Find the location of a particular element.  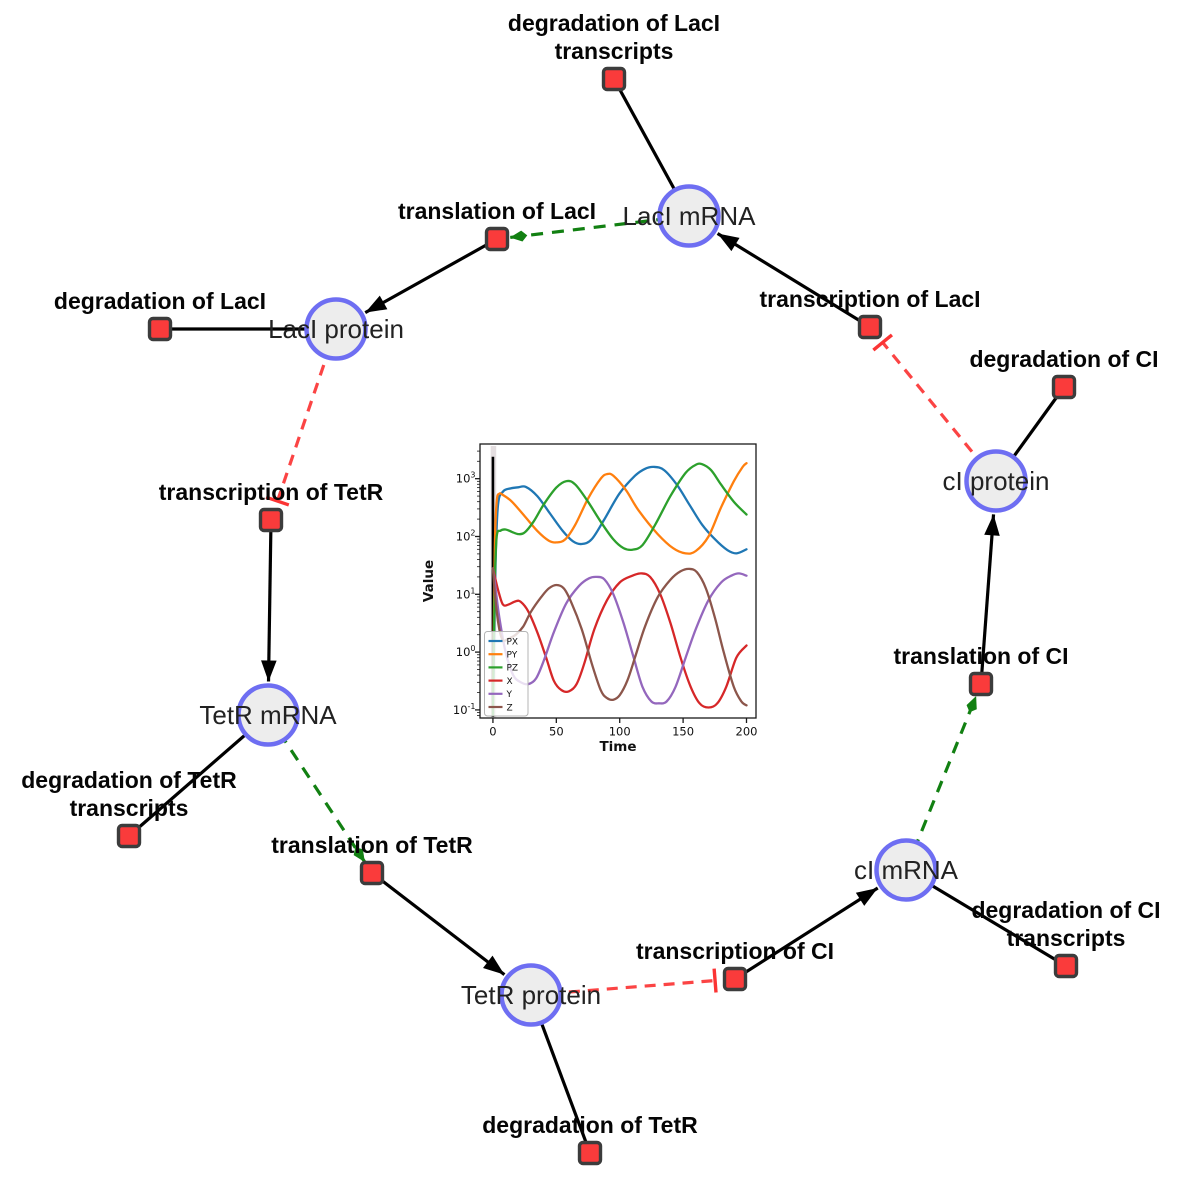

species-node-laci_protein is located at coordinates (336, 329).